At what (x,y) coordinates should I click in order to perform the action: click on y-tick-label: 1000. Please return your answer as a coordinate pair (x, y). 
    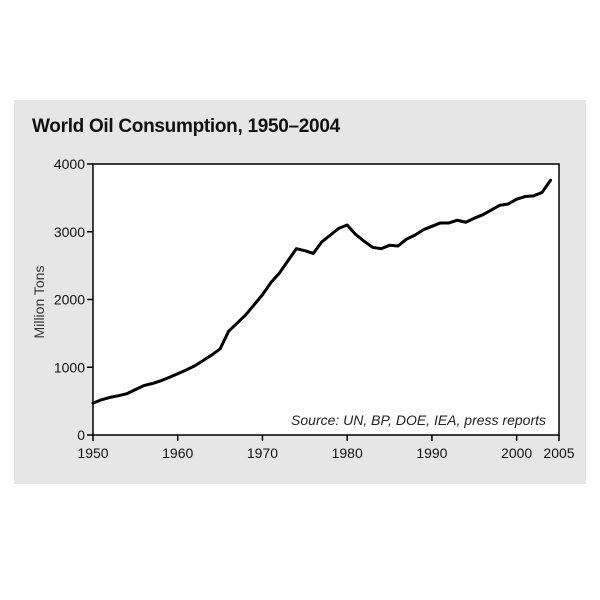
    Looking at the image, I should click on (69, 367).